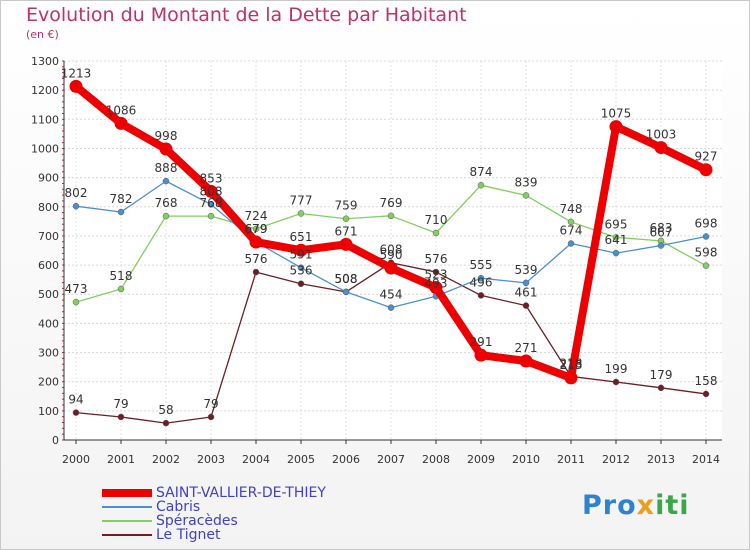  I want to click on y-tick-label: 1200, so click(45, 90).